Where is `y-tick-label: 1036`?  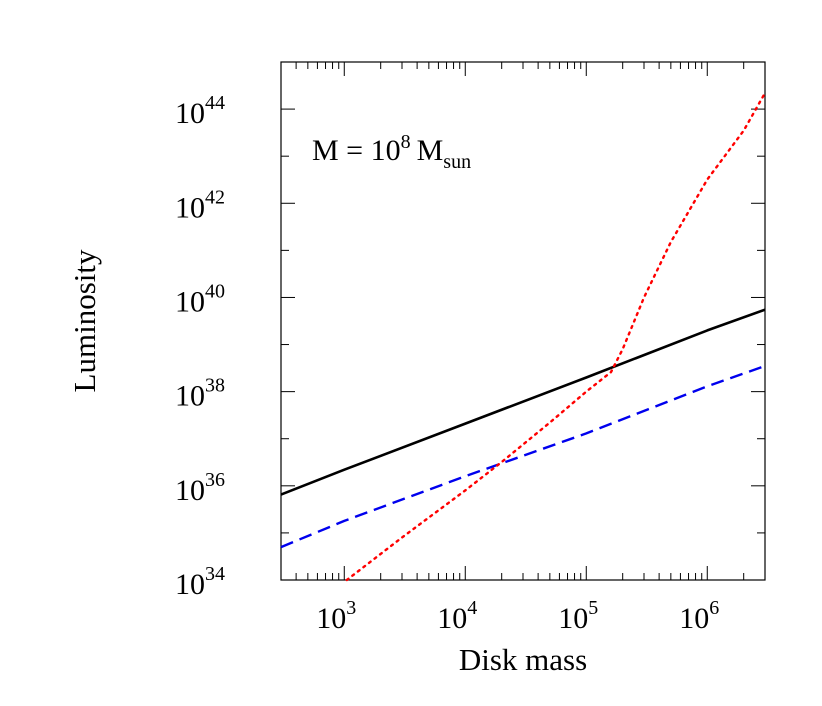 y-tick-label: 1036 is located at coordinates (200, 488).